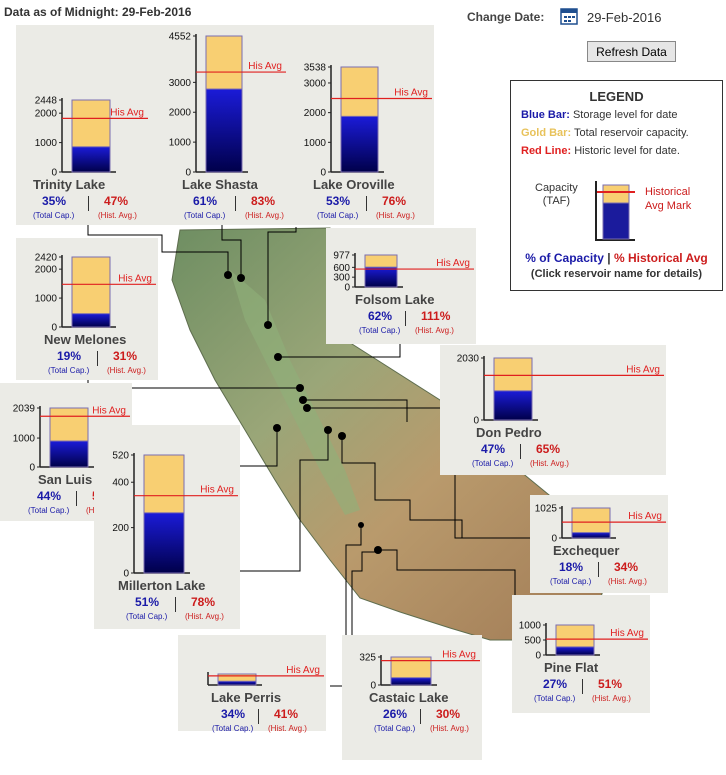 This screenshot has width=726, height=775. Describe the element at coordinates (265, 675) in the screenshot. I see `reservoir-chart-lake-perris: His Avg` at that location.